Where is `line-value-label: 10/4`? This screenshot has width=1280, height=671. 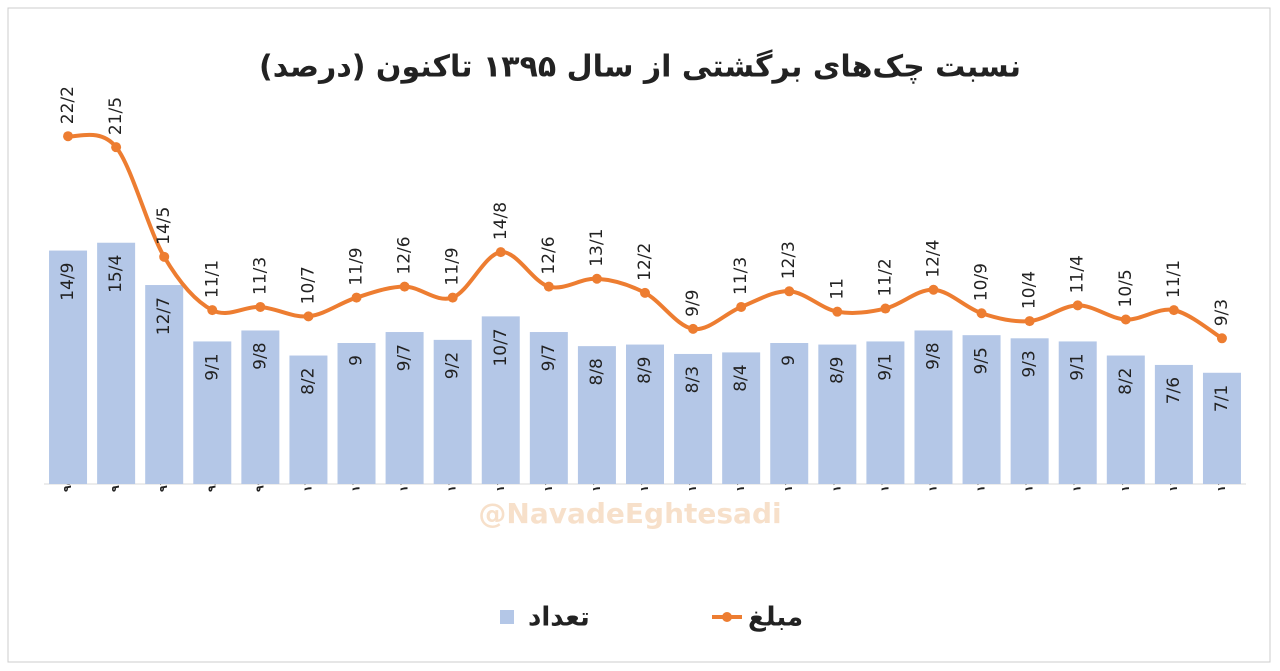 line-value-label: 10/4 is located at coordinates (1030, 290).